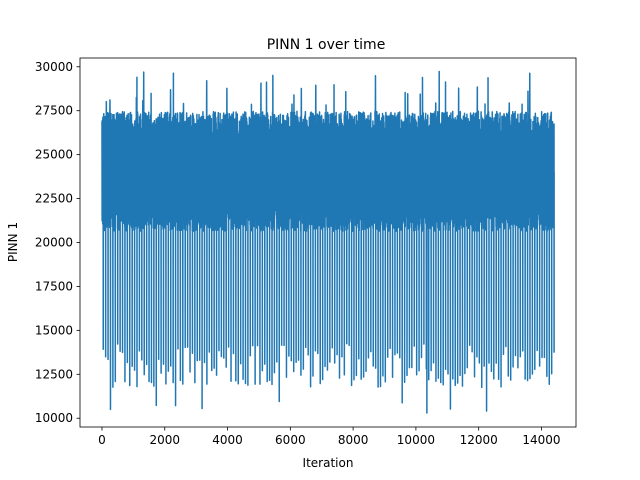 The height and width of the screenshot is (480, 640). I want to click on x-tick-label: 8000, so click(353, 440).